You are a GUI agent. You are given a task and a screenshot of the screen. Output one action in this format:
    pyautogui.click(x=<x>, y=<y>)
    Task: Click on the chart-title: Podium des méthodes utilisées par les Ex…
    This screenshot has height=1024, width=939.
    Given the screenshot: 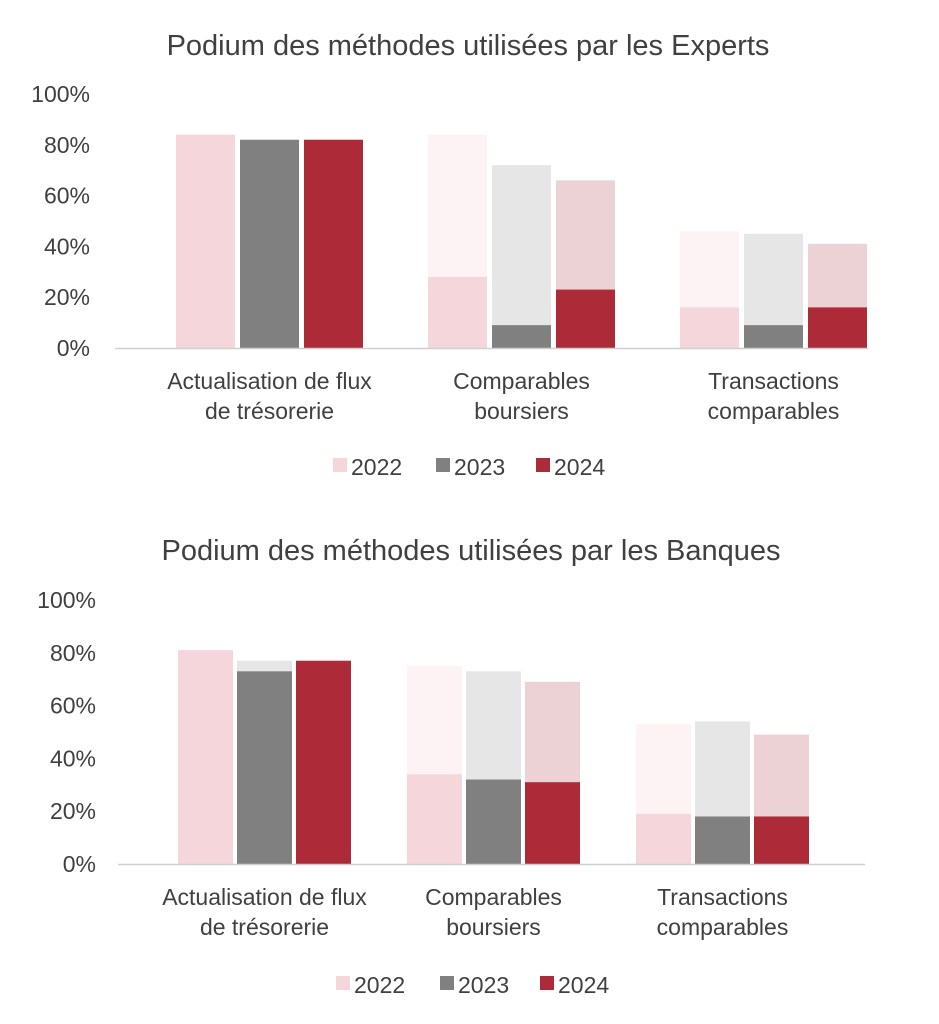 What is the action you would take?
    pyautogui.click(x=468, y=46)
    